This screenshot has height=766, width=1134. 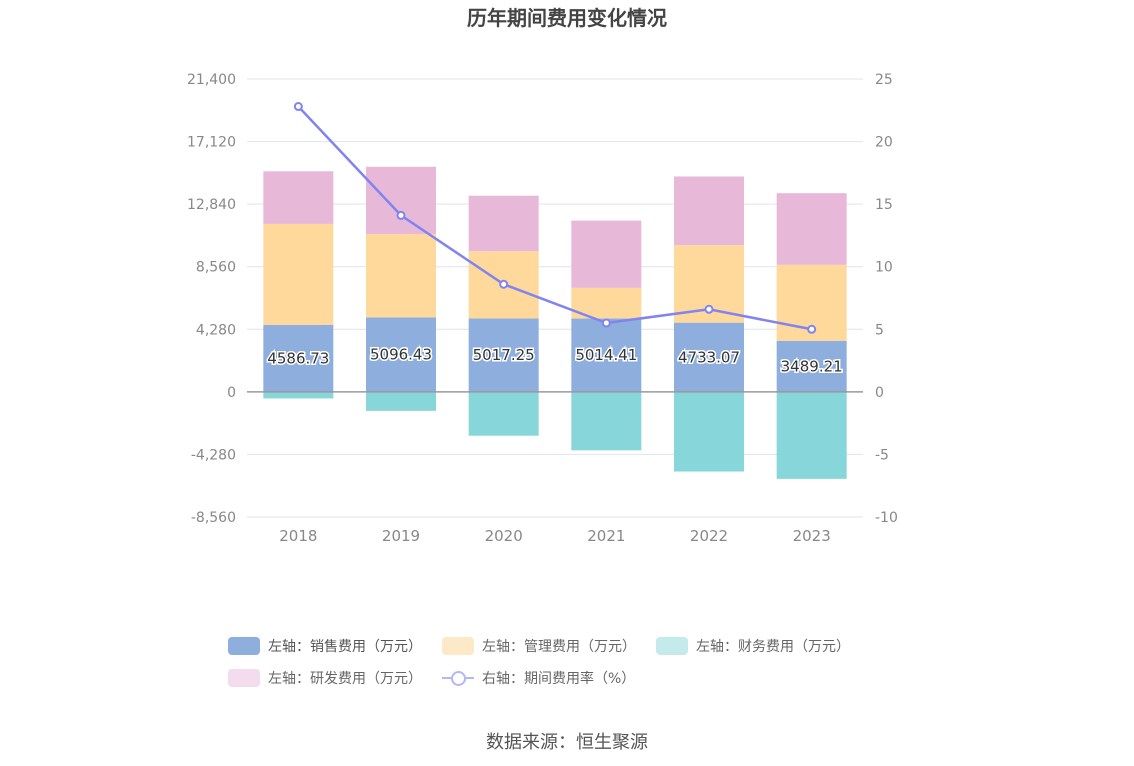 What do you see at coordinates (709, 536) in the screenshot?
I see `x-tick-label: 2022` at bounding box center [709, 536].